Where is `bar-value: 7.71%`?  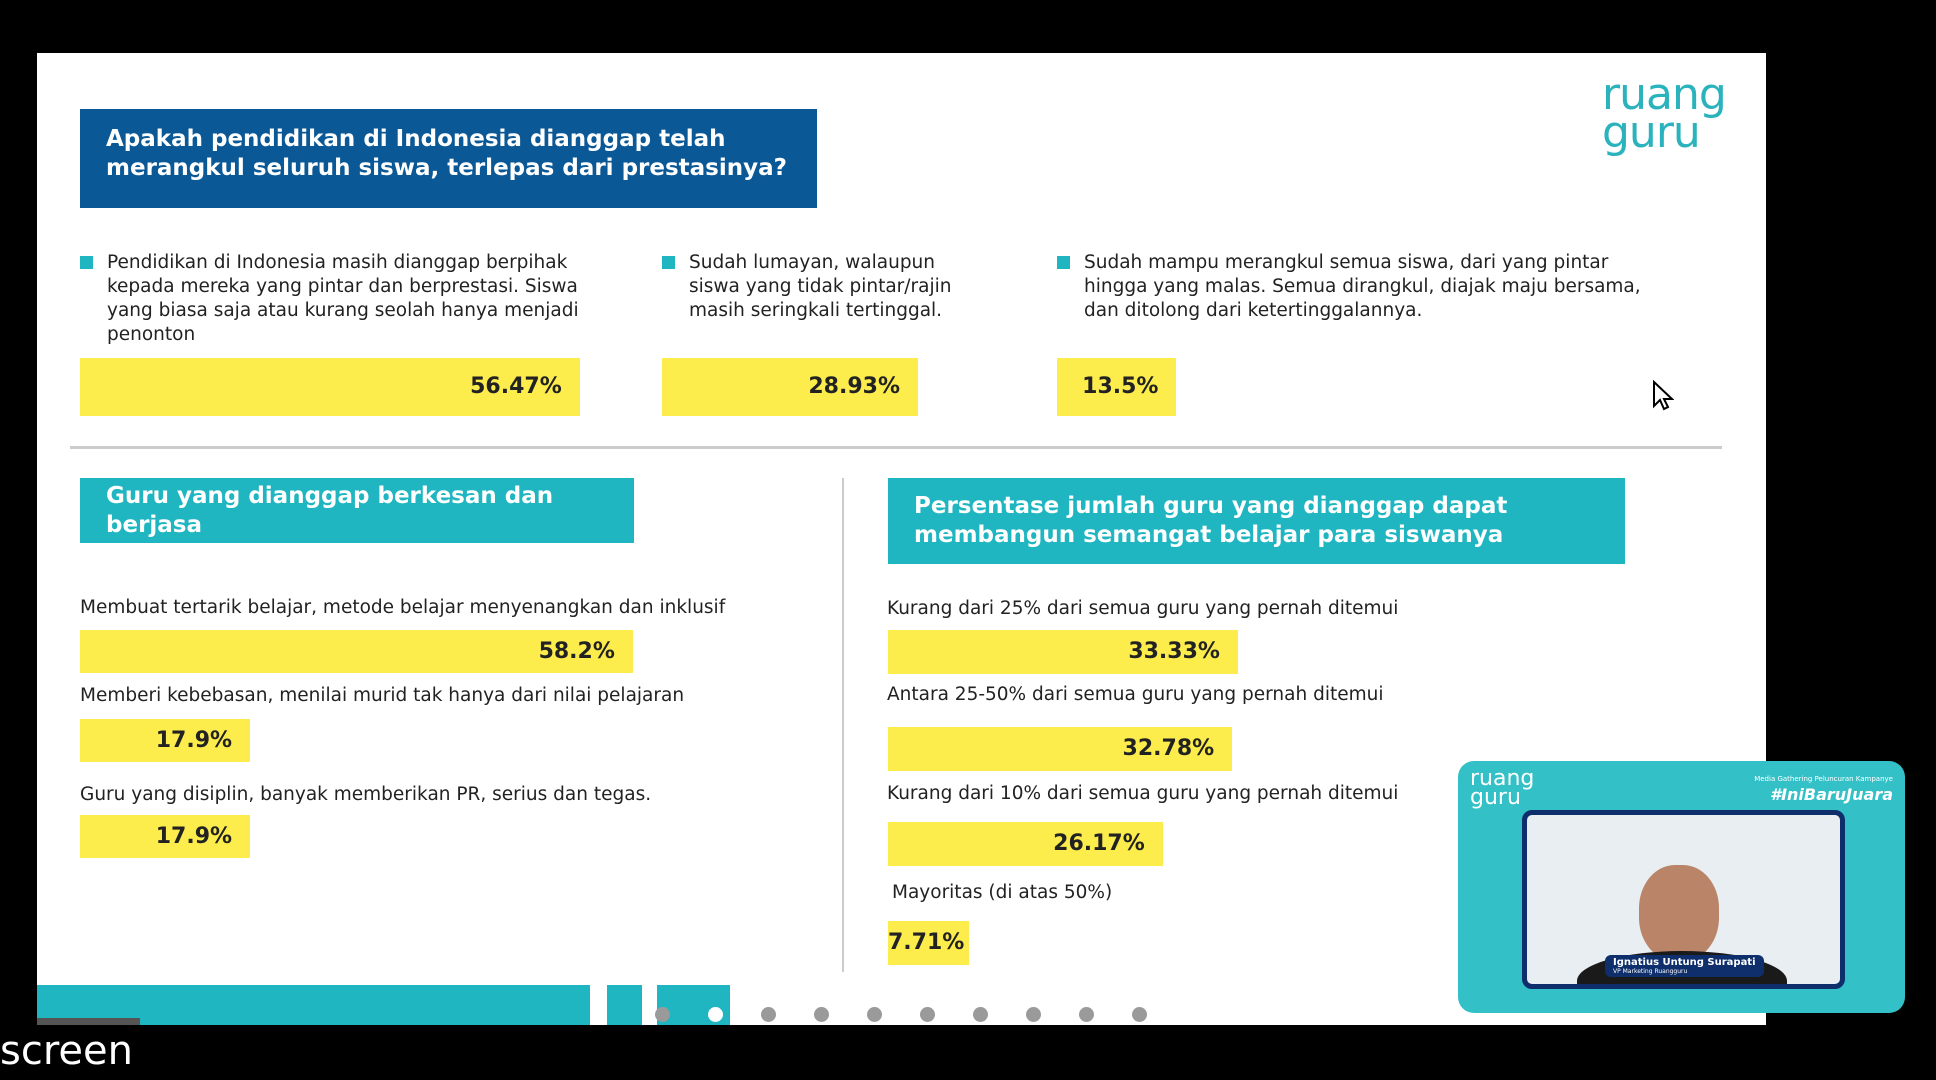 bar-value: 7.71% is located at coordinates (926, 942).